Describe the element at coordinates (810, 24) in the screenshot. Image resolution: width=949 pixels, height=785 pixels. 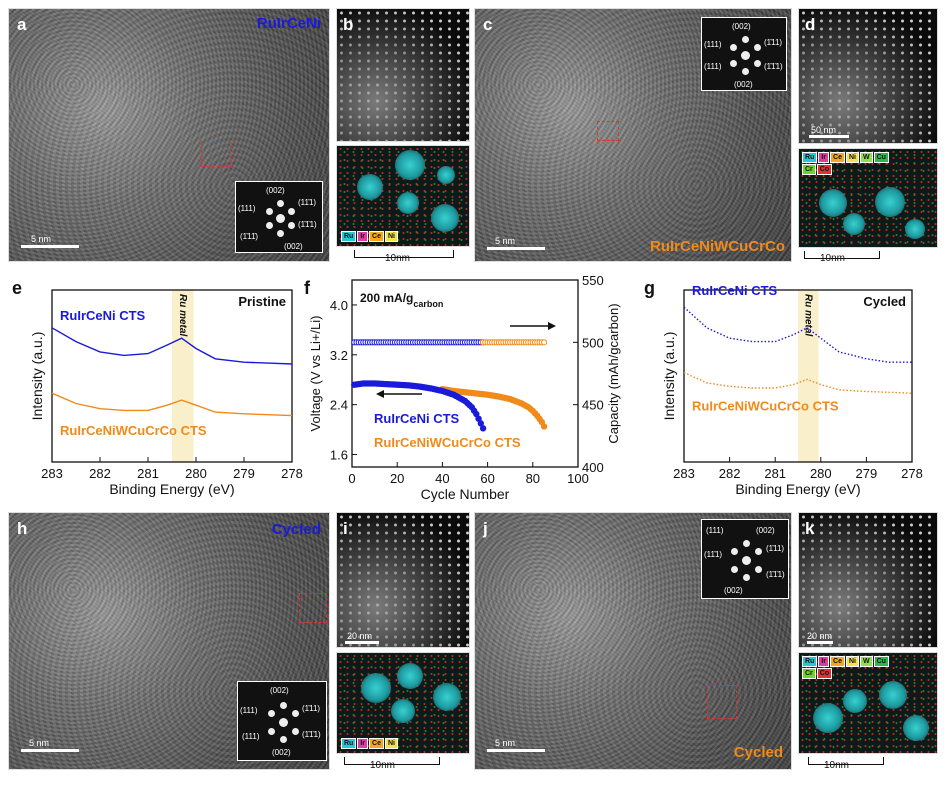
I see `panel-letter: d` at that location.